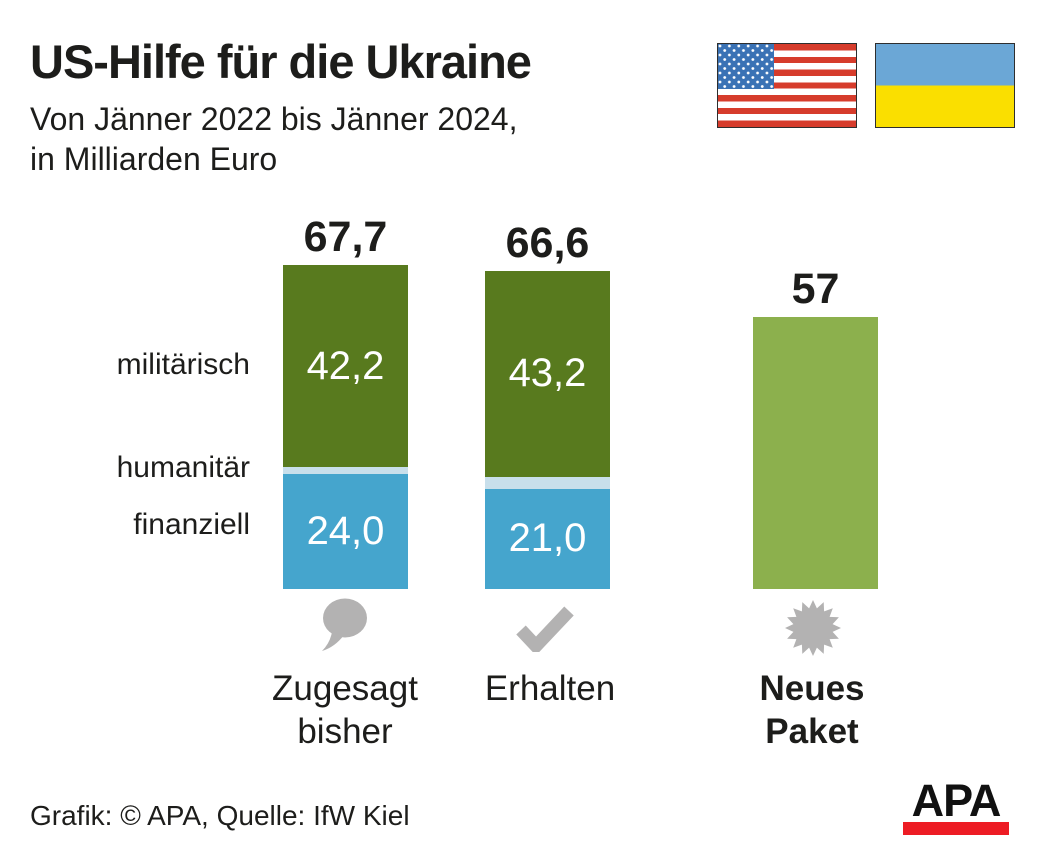  What do you see at coordinates (945, 85) in the screenshot?
I see `ukraine-flag-icon` at bounding box center [945, 85].